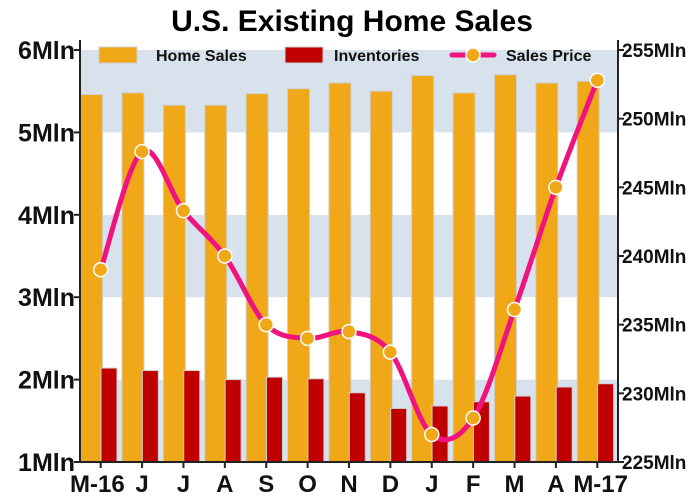  What do you see at coordinates (46, 133) in the screenshot?
I see `left-tick-label: 5Mln` at bounding box center [46, 133].